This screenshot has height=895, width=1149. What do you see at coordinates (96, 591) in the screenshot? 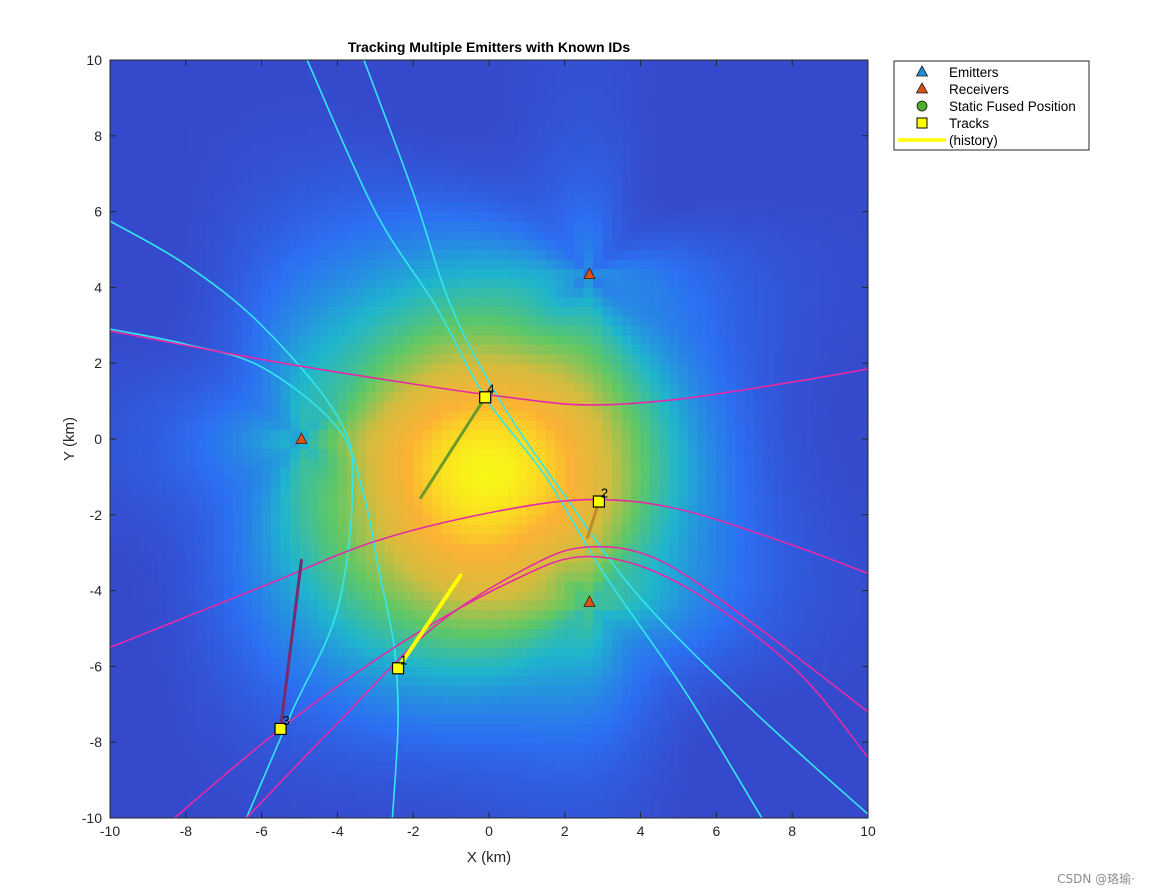
I see `y-tick-label: -4` at bounding box center [96, 591].